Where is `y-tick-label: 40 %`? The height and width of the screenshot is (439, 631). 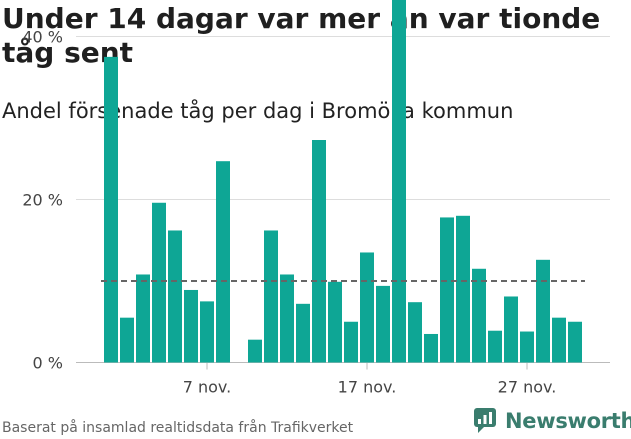
y-tick-label: 40 % is located at coordinates (42, 37).